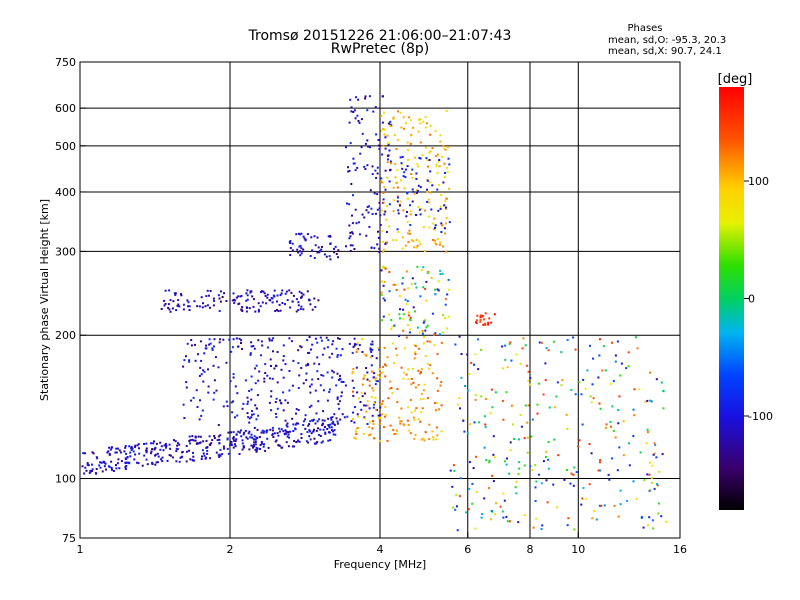 The image size is (800, 600). What do you see at coordinates (80, 549) in the screenshot?
I see `x-tick-label: 1` at bounding box center [80, 549].